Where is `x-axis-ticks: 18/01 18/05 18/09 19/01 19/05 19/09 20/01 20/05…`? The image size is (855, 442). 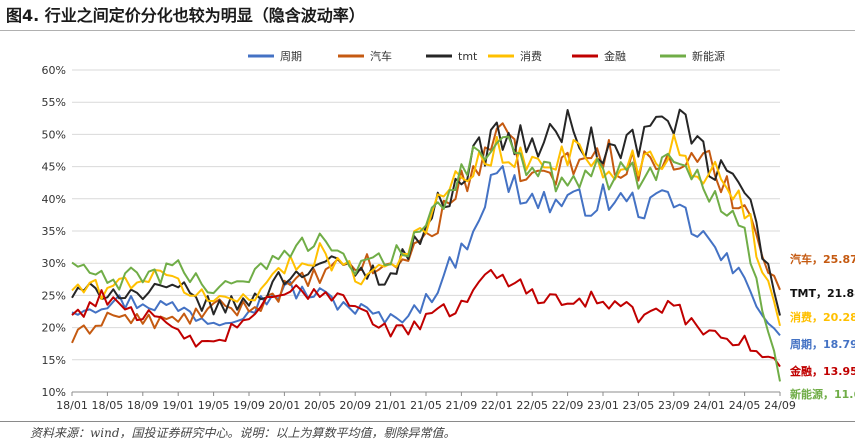
x-axis-ticks: 18/01 18/05 18/09 19/01 19/05 19/09 20/01 20/05… is located at coordinates (426, 402).